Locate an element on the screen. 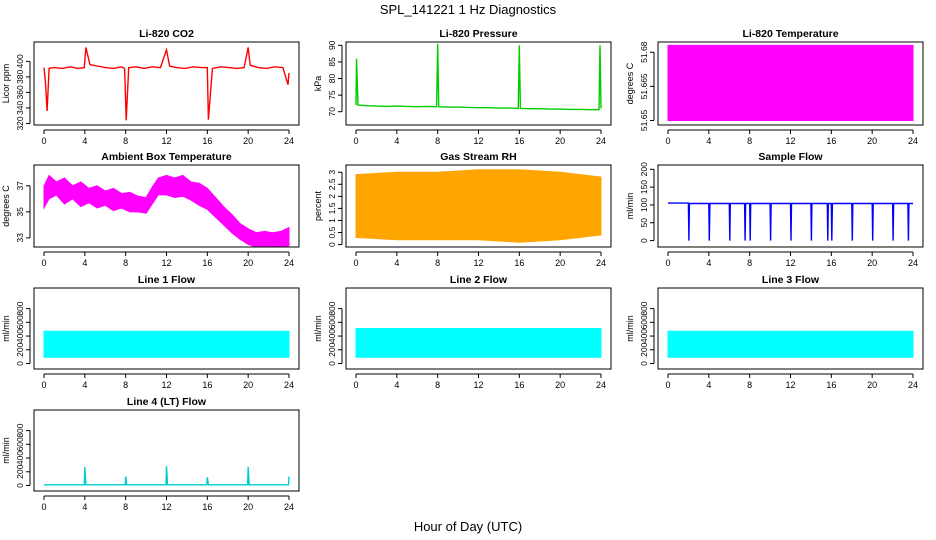 The width and height of the screenshot is (936, 540). panel-title: Line 4 (LT) Flow is located at coordinates (167, 402).